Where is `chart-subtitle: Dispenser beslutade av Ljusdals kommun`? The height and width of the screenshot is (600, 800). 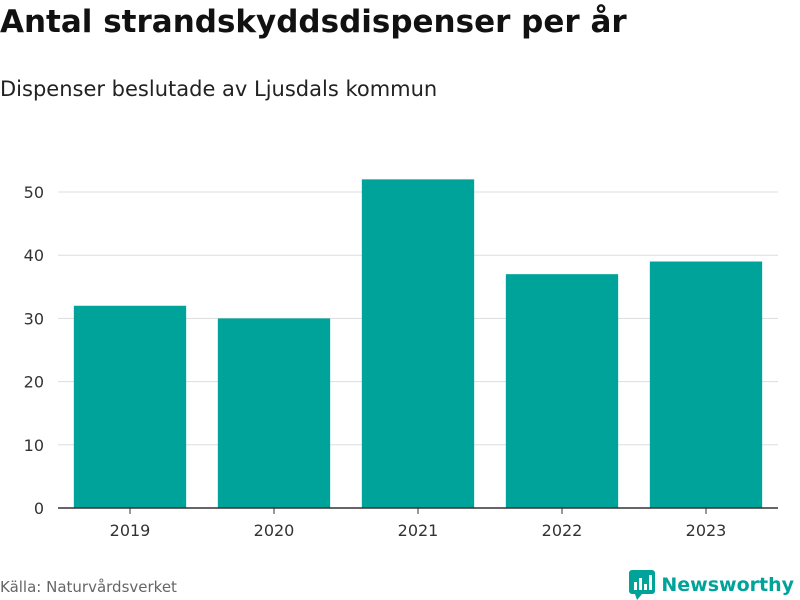 chart-subtitle: Dispenser beslutade av Ljusdals kommun is located at coordinates (219, 89).